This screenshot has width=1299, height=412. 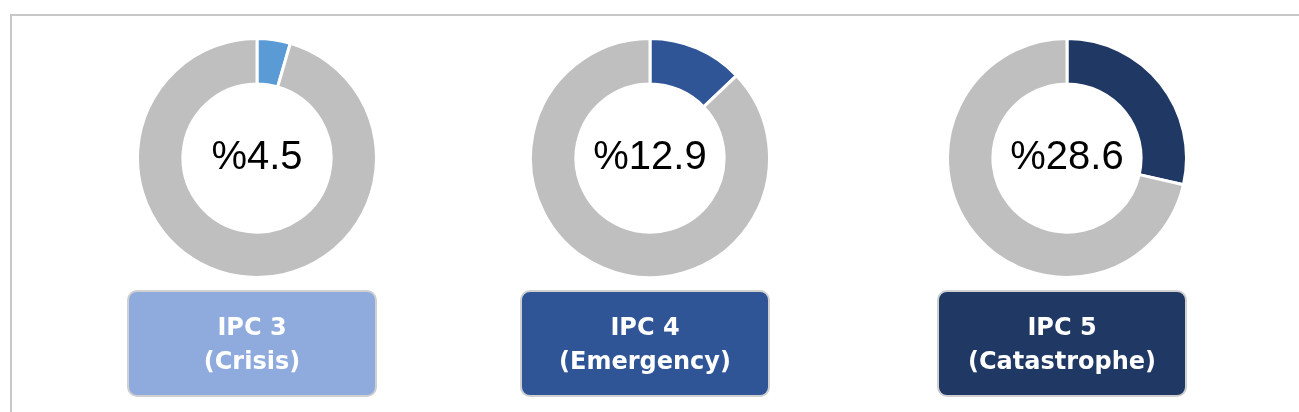 I want to click on text: IPC 5 (Catastrophe), so click(x=1062, y=343).